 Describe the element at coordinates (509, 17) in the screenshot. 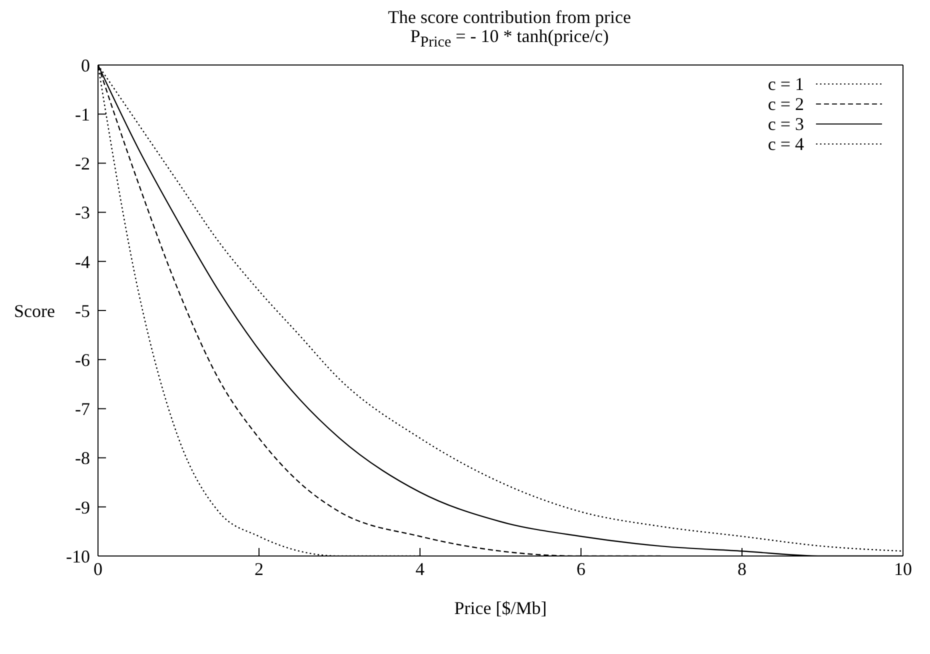

I see `chart-title: The score contribution from price` at that location.